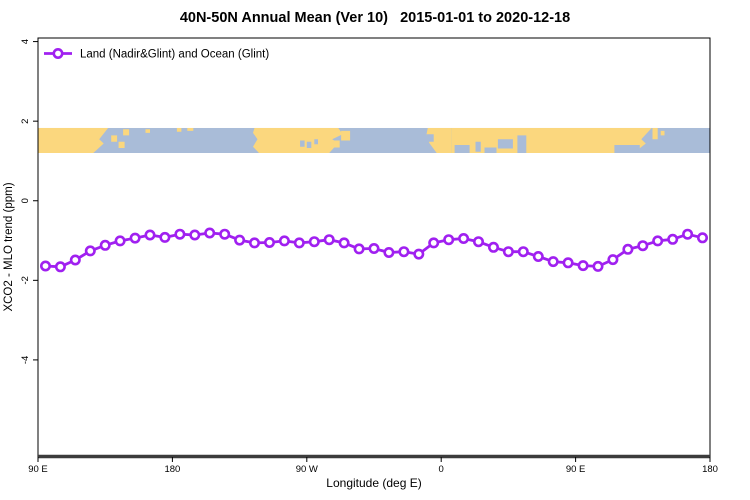 The width and height of the screenshot is (750, 500). I want to click on y-tick-label: 4, so click(25, 41).